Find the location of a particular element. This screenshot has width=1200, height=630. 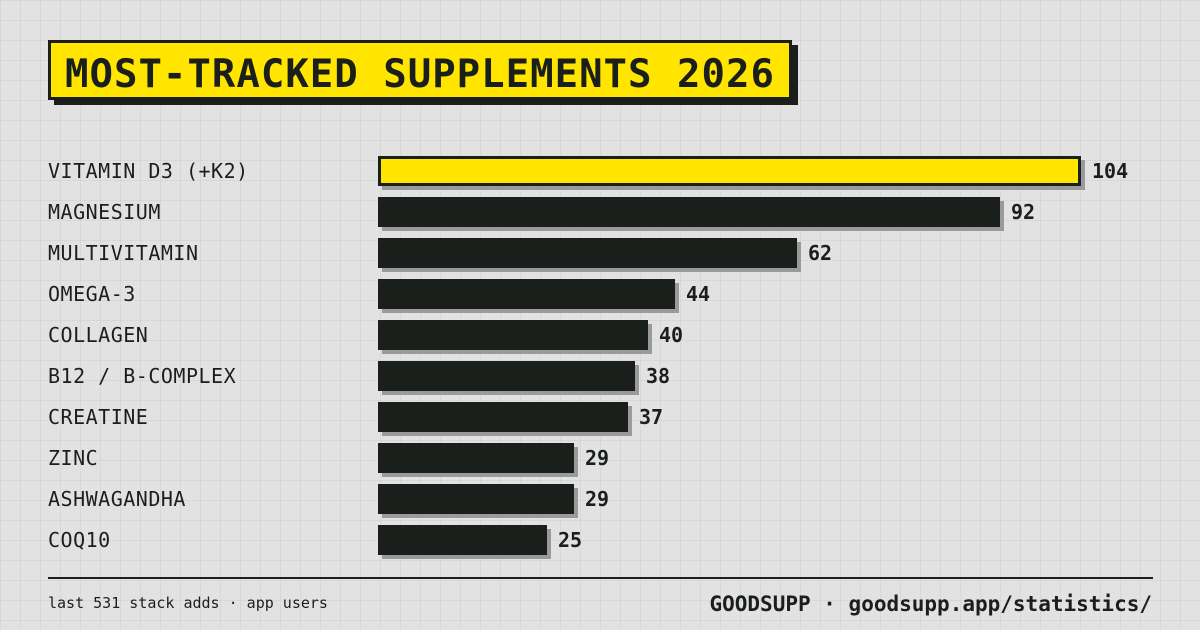

category-label-magnesium: MAGNESIUM is located at coordinates (104, 212).